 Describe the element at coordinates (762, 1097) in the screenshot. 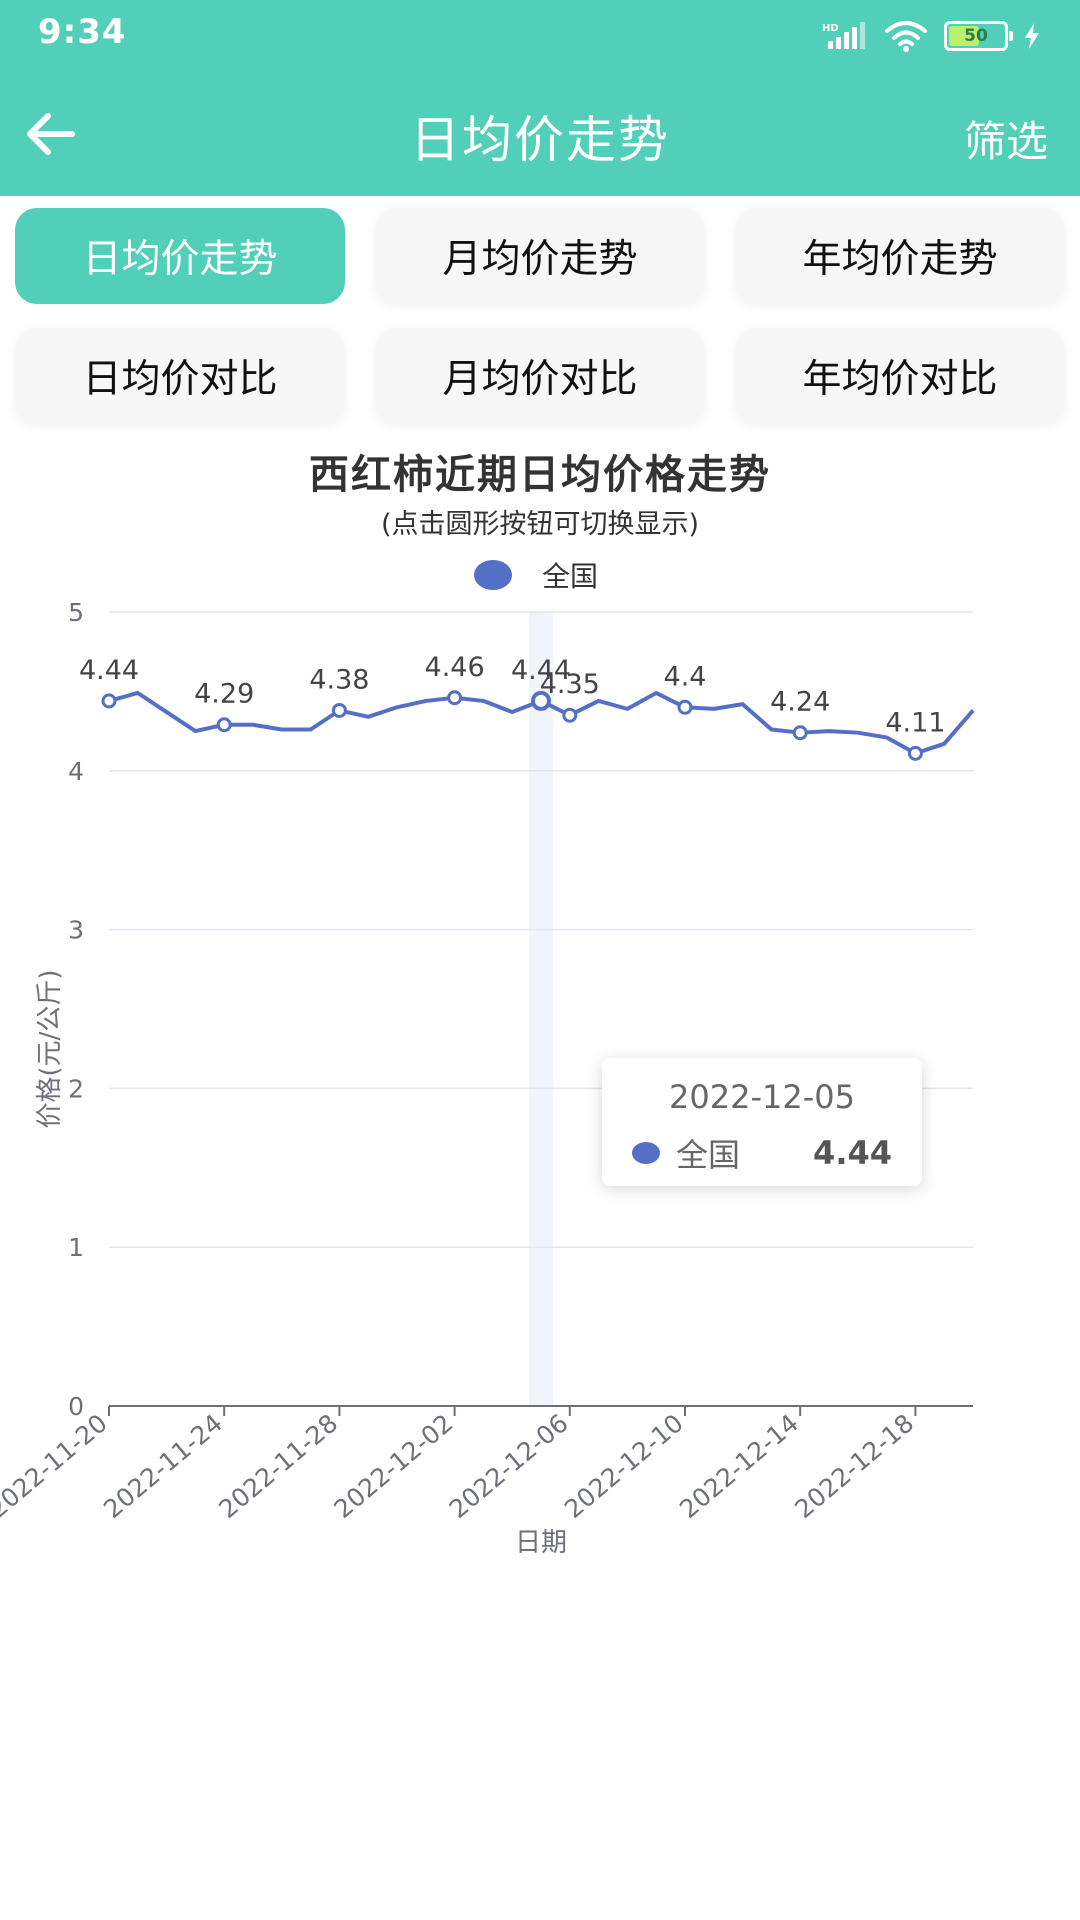

I see `tooltip-date: 2022-12-05` at that location.